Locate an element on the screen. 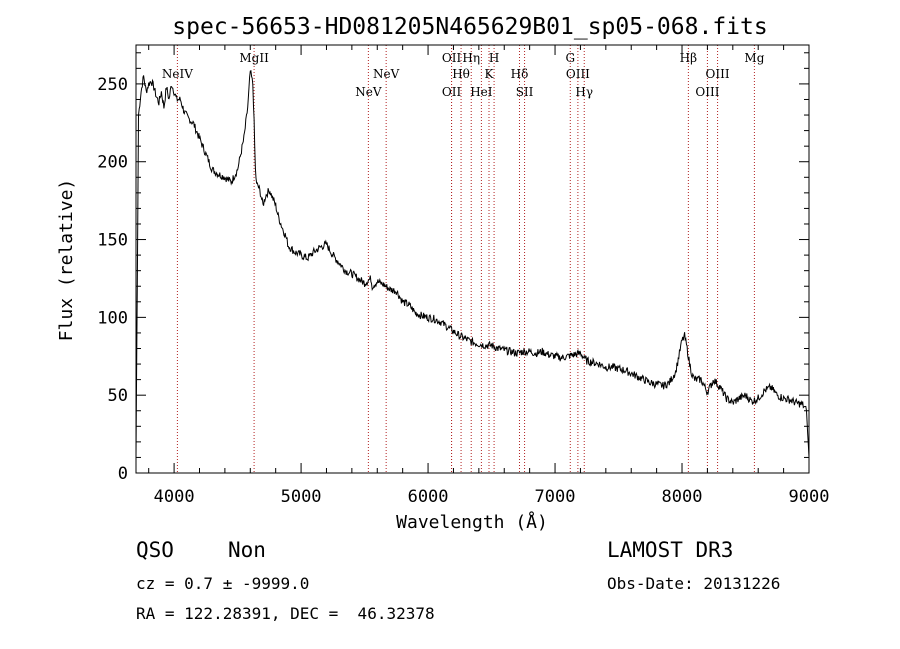  y-tick-label: 200 is located at coordinates (112, 163).